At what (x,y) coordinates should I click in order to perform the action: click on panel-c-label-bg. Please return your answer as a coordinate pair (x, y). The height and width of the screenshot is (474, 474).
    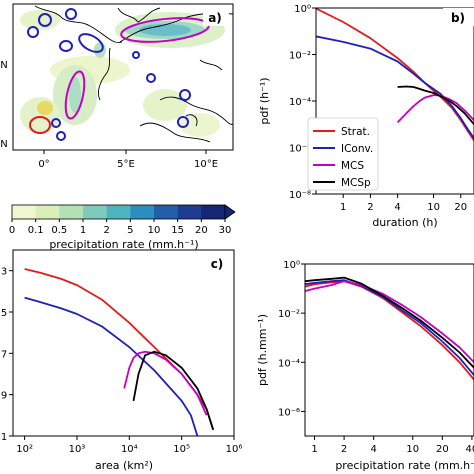
    Looking at the image, I should click on (218, 263).